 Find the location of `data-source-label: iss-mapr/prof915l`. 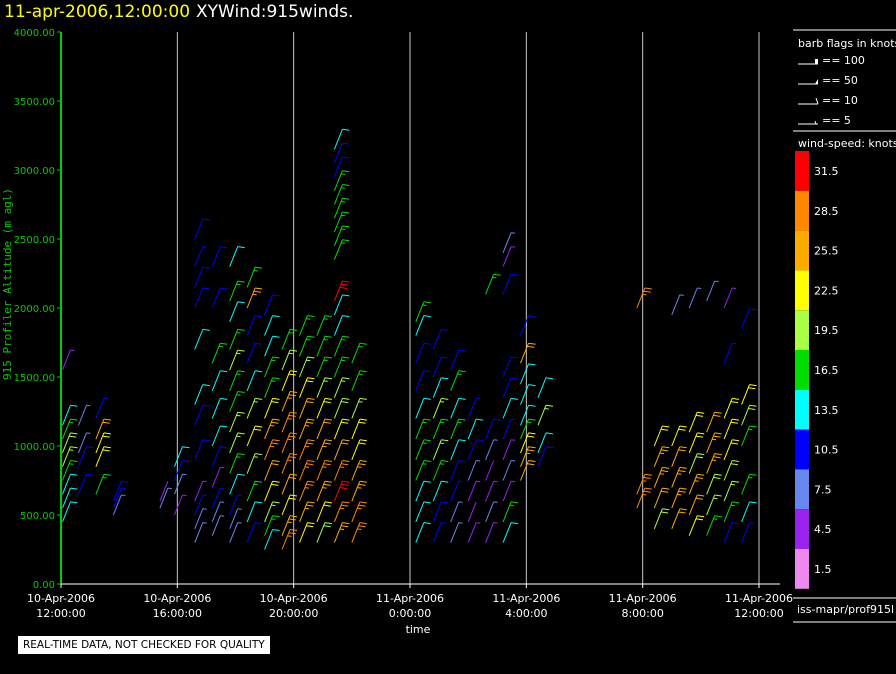

data-source-label: iss-mapr/prof915l is located at coordinates (845, 609).